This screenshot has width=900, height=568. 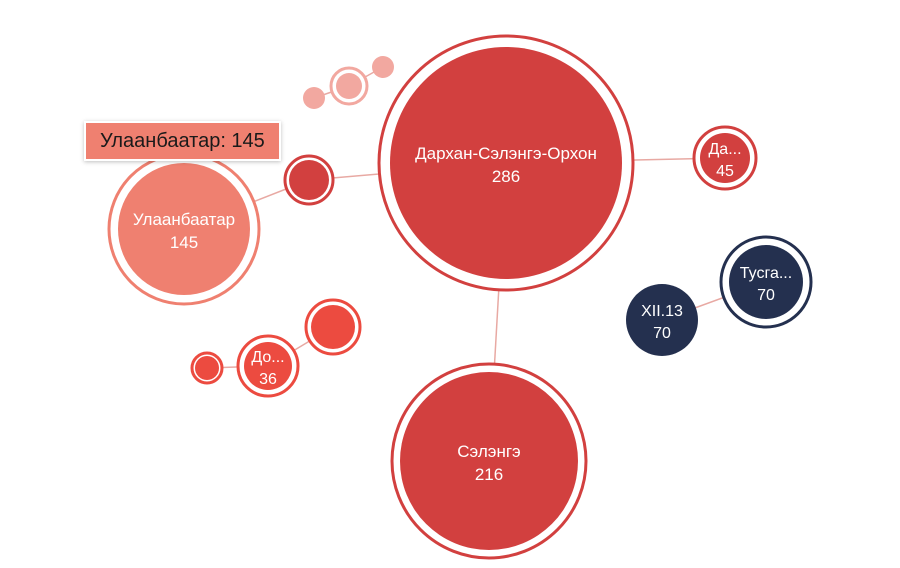 I want to click on bubble-do: До... 36, so click(x=268, y=366).